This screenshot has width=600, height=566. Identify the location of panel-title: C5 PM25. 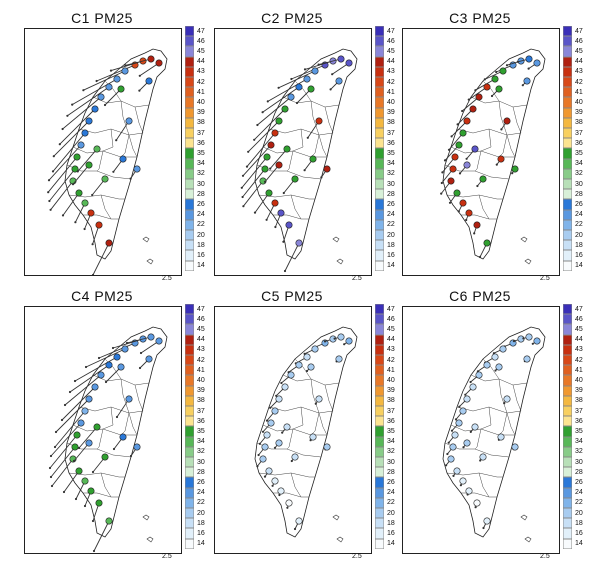
(292, 296).